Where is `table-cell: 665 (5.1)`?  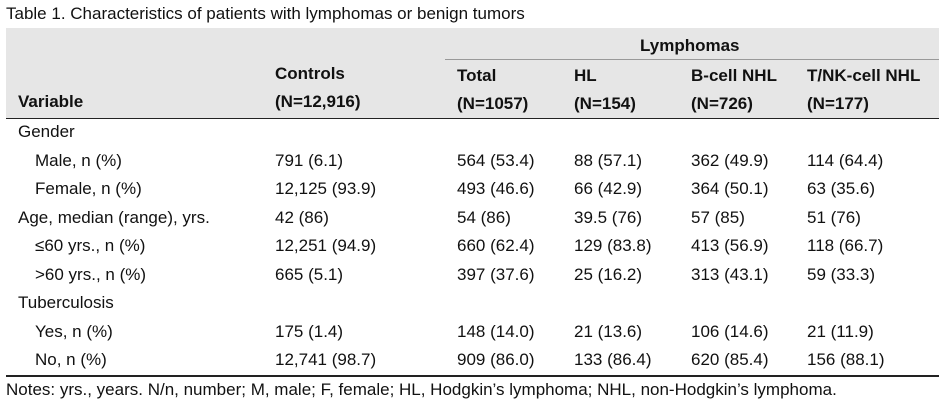 table-cell: 665 (5.1) is located at coordinates (309, 274).